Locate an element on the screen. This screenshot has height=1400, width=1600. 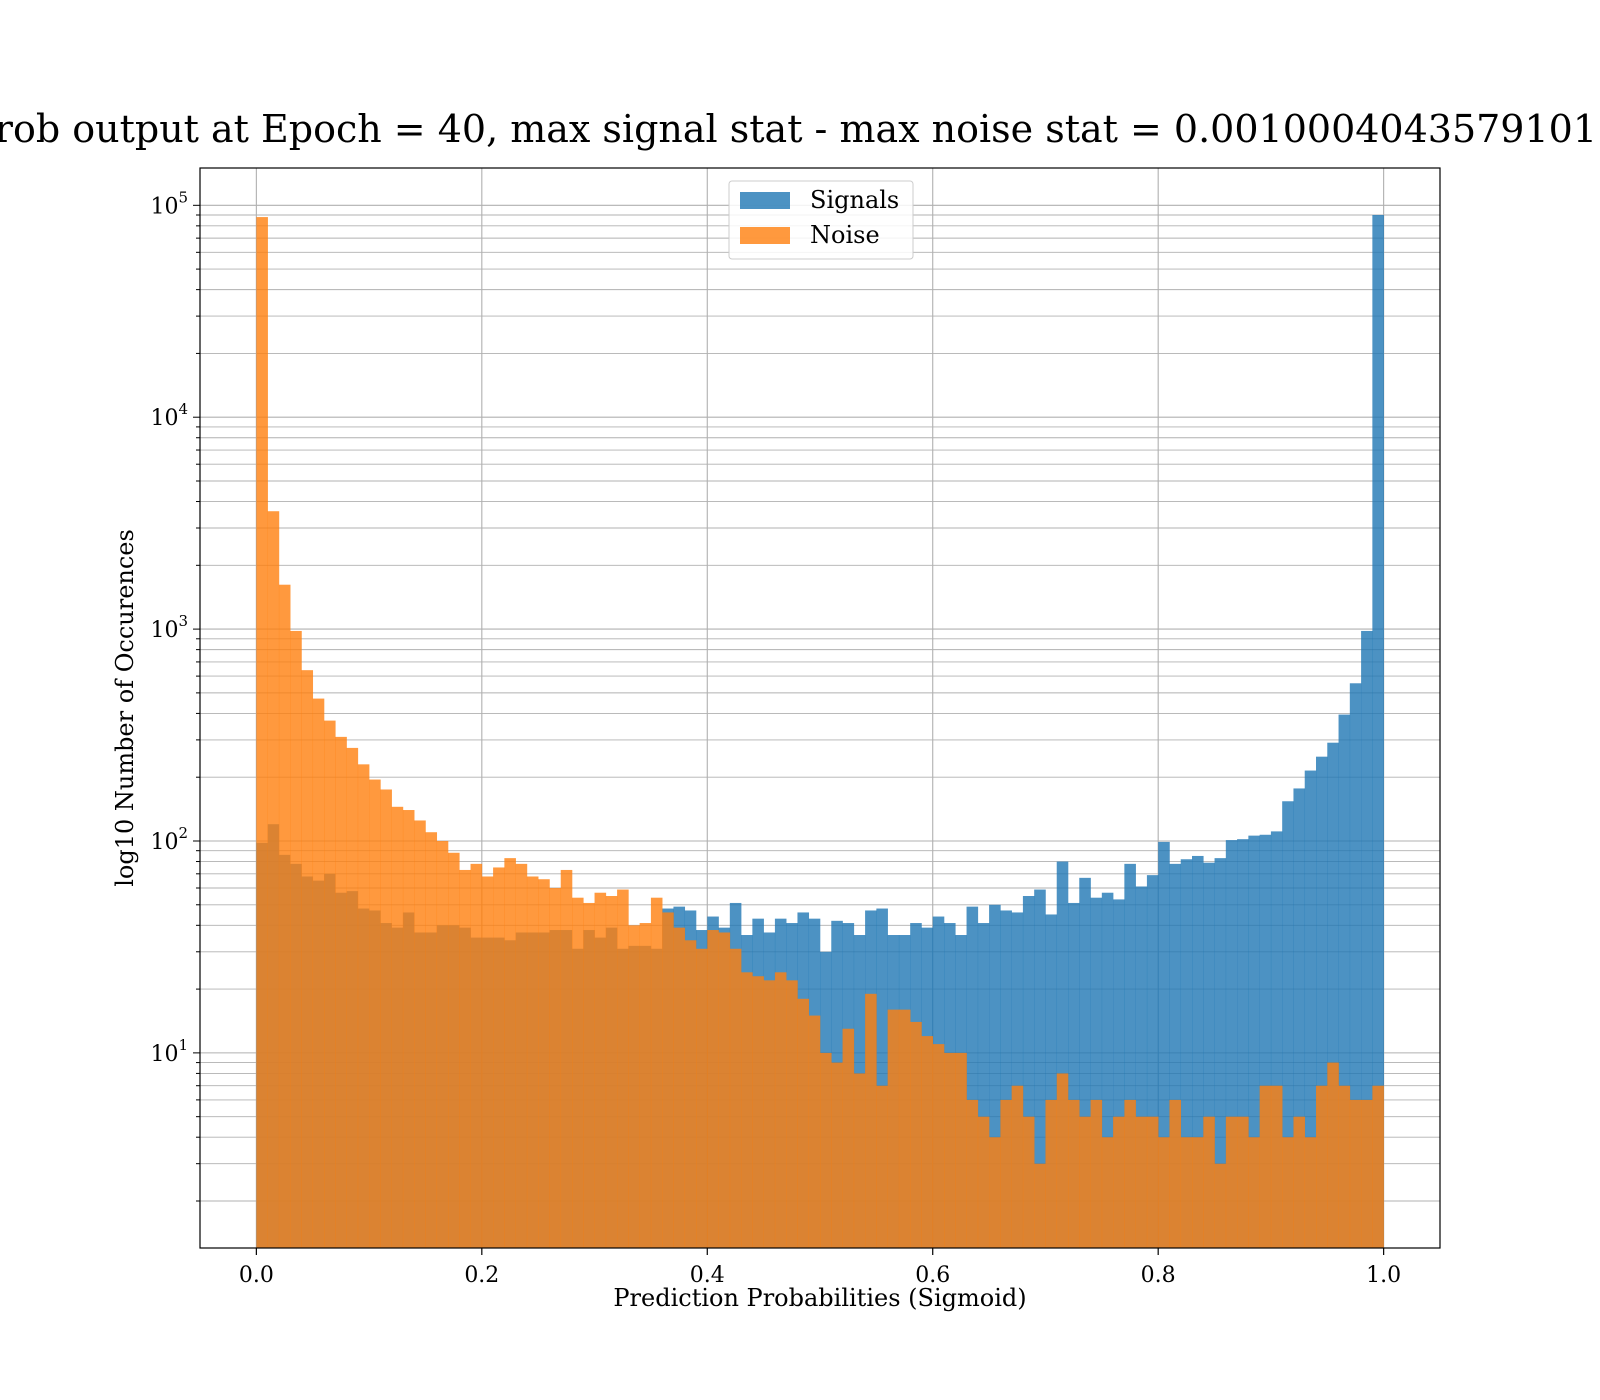
x-tick-label: 0.6 is located at coordinates (932, 1275).